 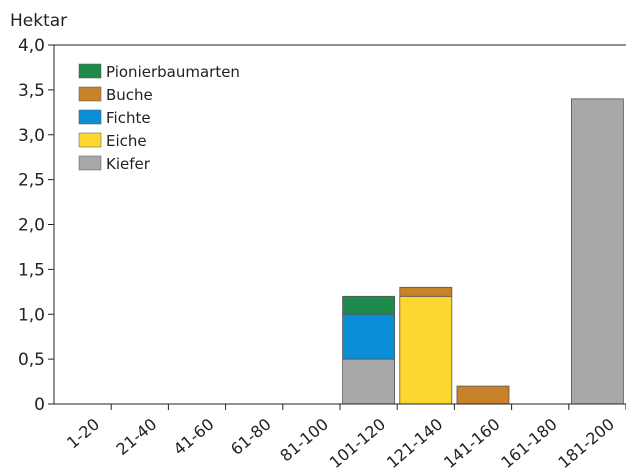 What do you see at coordinates (31, 226) in the screenshot?
I see `y-tick-label: 2,0` at bounding box center [31, 226].